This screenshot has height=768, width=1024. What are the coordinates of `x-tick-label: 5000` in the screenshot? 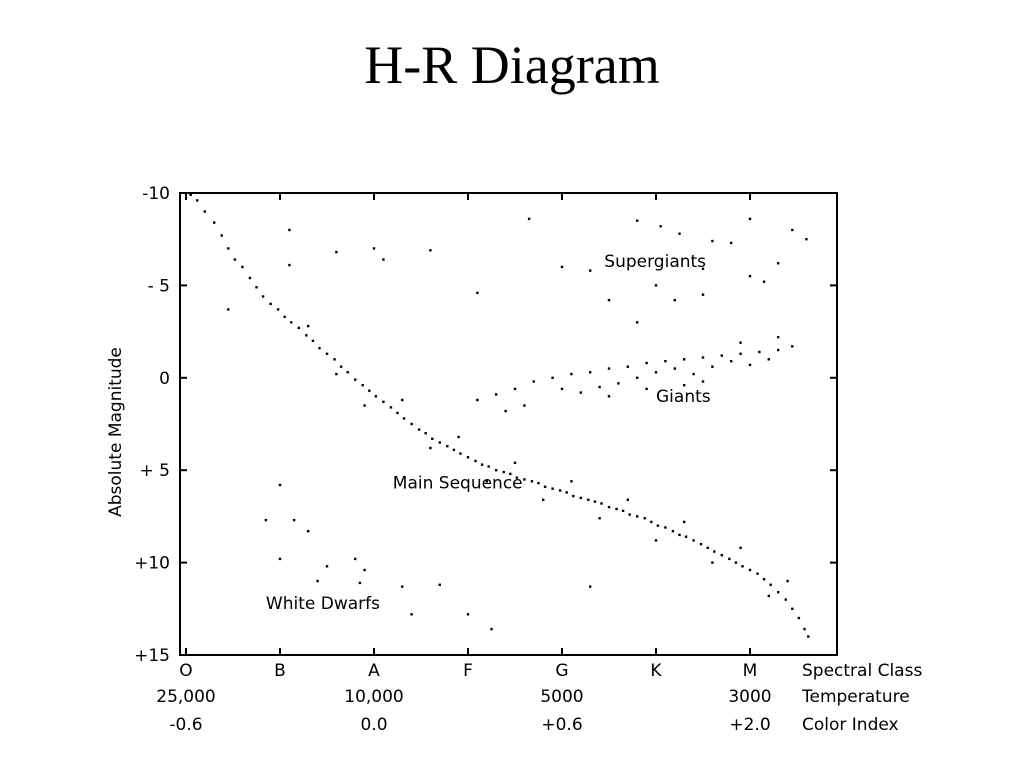 It's located at (561, 697).